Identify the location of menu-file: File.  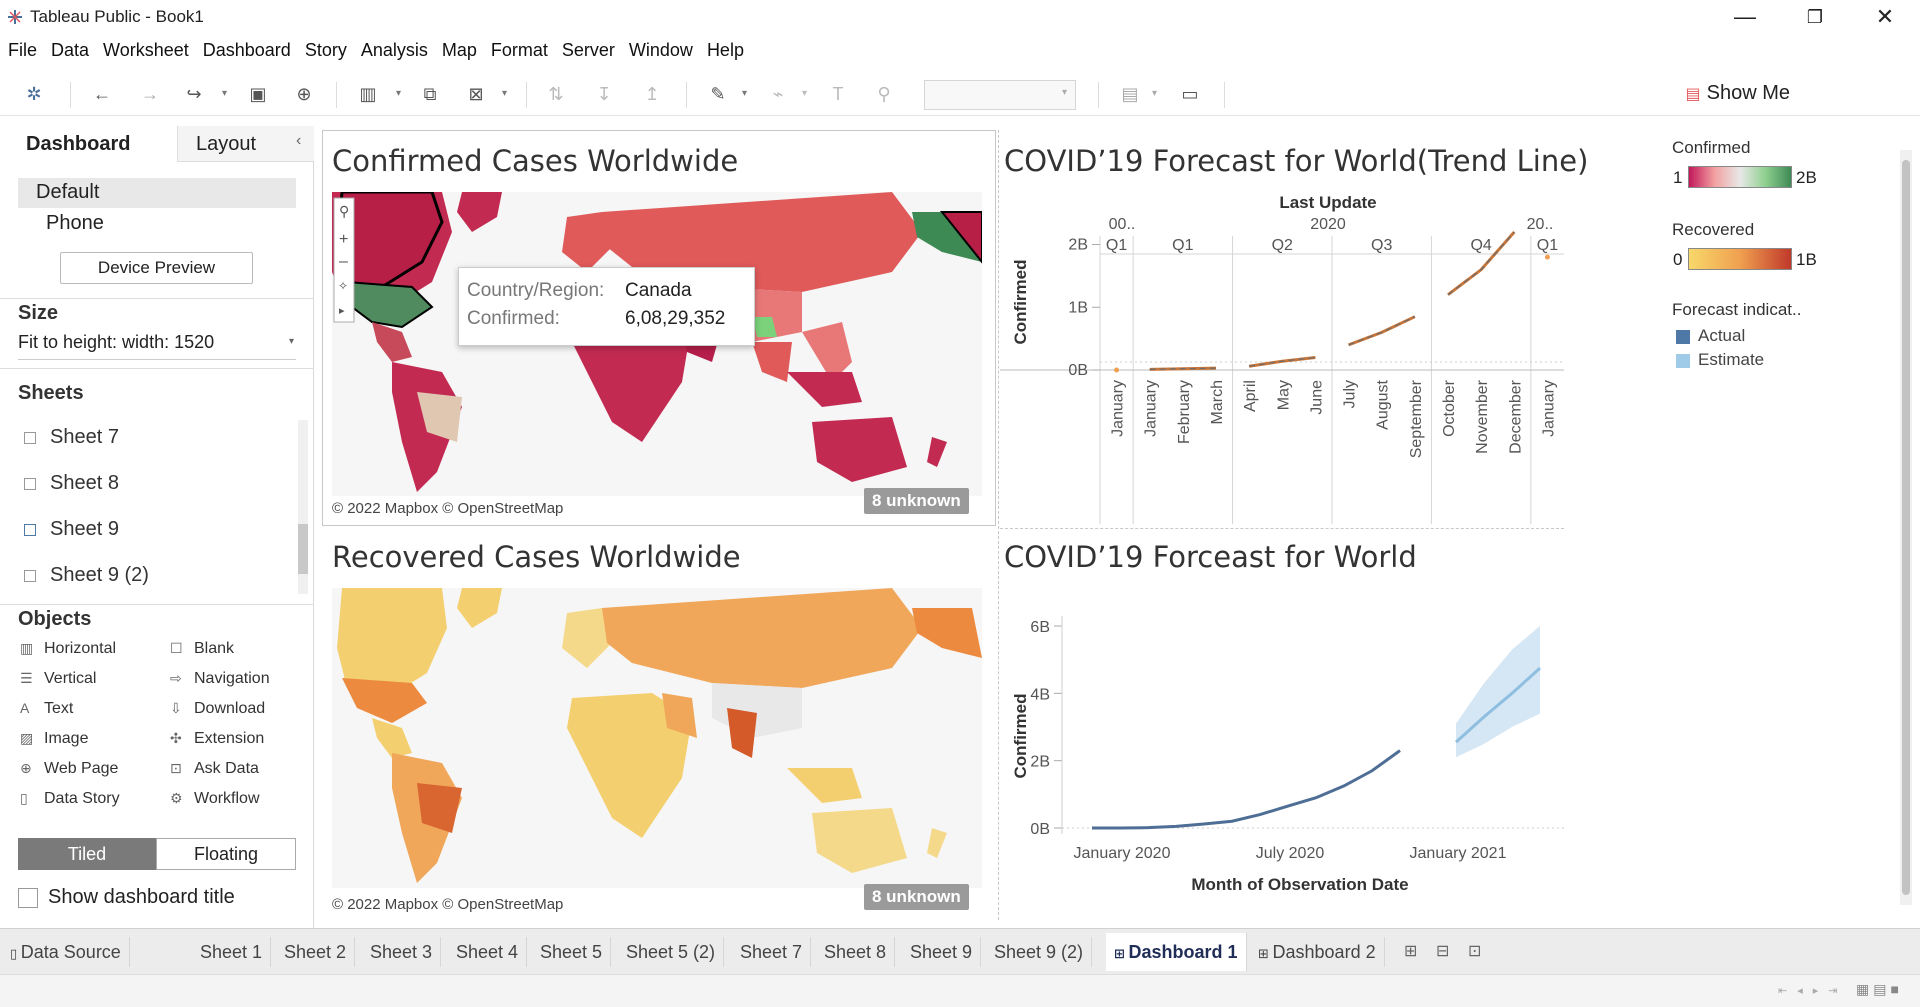
(23, 50).